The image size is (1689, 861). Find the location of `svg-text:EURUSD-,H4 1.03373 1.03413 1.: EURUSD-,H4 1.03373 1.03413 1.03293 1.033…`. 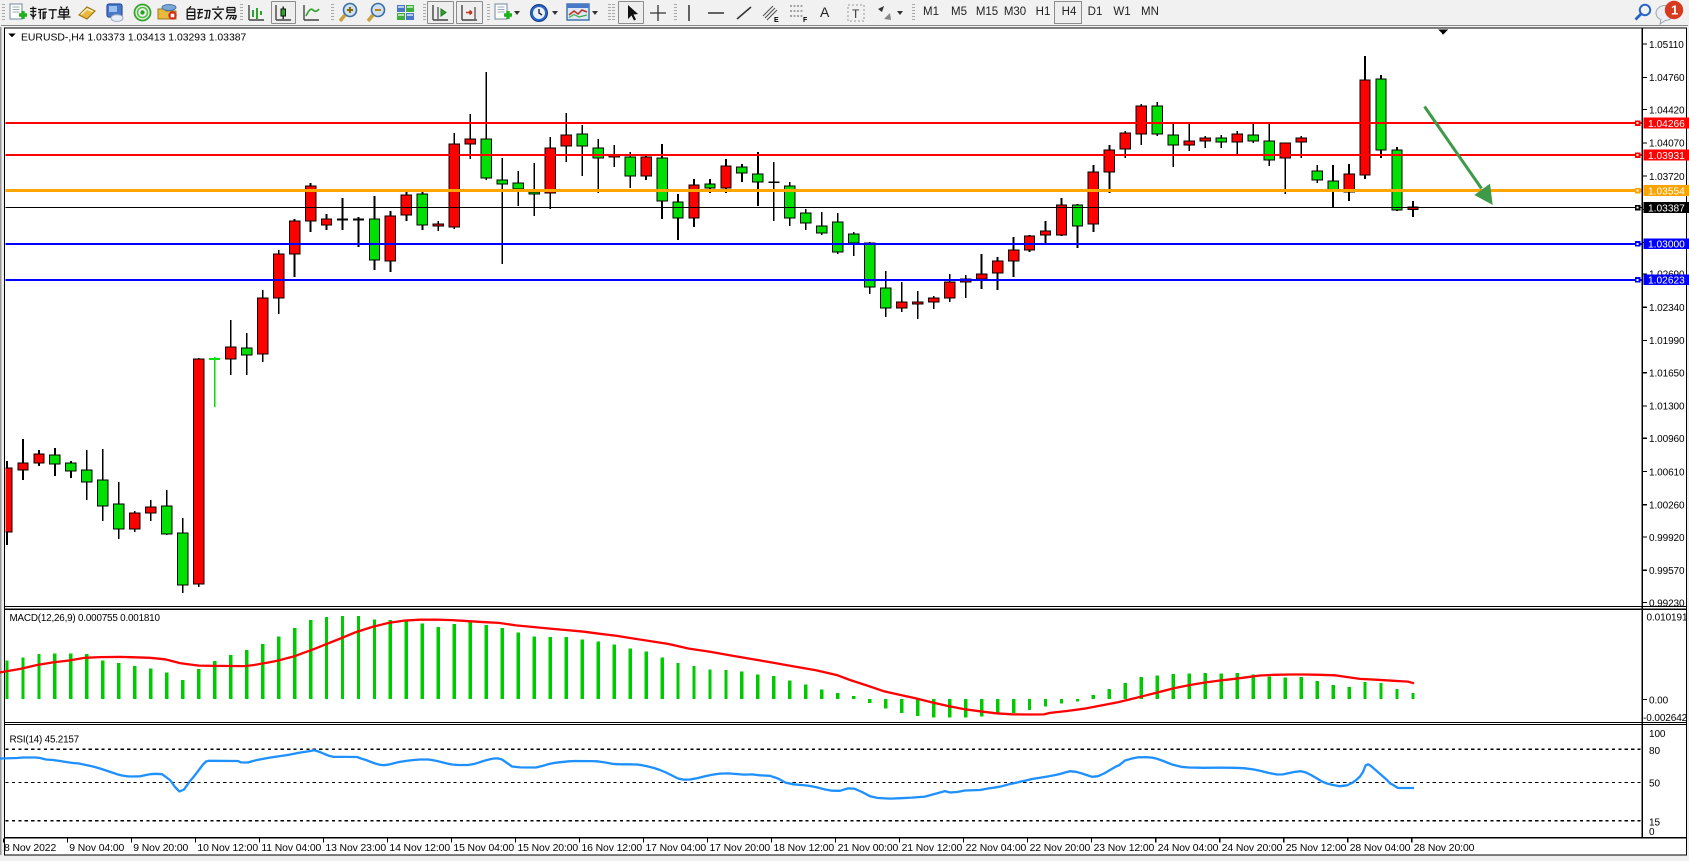

svg-text:EURUSD-,H4 1.03373 1.03413 1.: EURUSD-,H4 1.03373 1.03413 1.03293 1.033… is located at coordinates (134, 38).